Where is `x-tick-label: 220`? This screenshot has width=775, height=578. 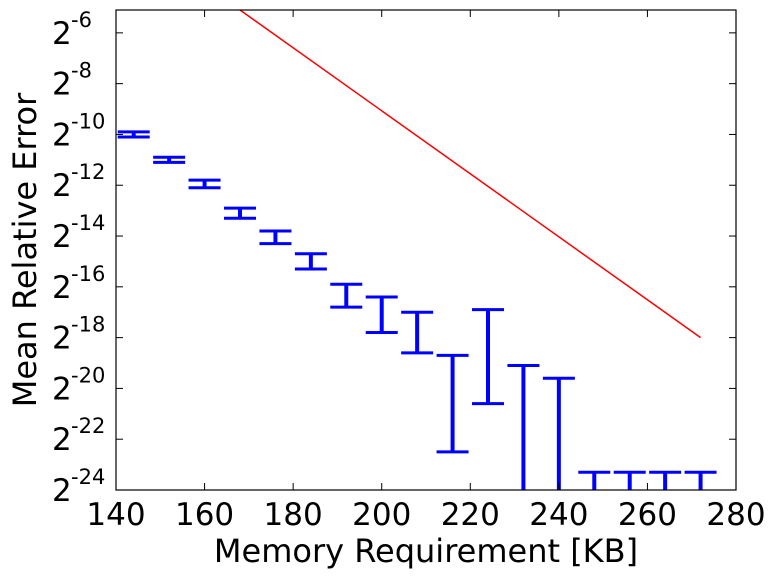
x-tick-label: 220 is located at coordinates (470, 515).